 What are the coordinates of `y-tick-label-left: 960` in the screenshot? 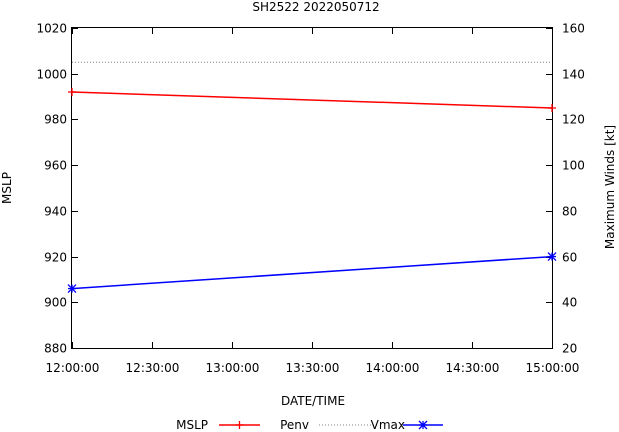 It's located at (55, 166).